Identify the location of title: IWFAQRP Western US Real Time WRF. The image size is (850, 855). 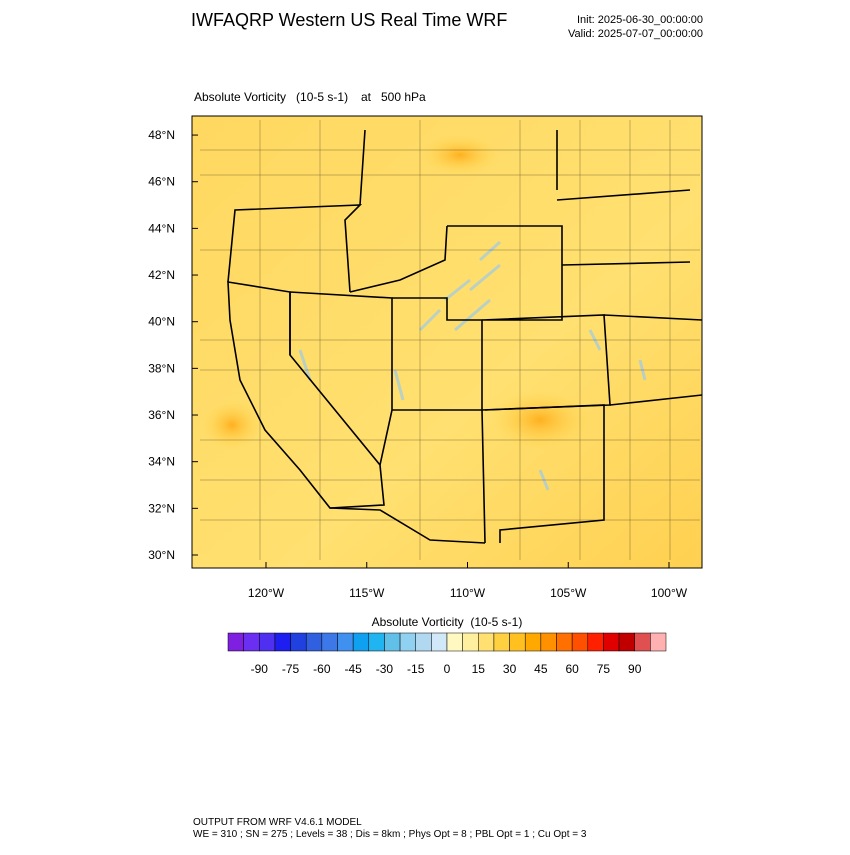
(349, 20).